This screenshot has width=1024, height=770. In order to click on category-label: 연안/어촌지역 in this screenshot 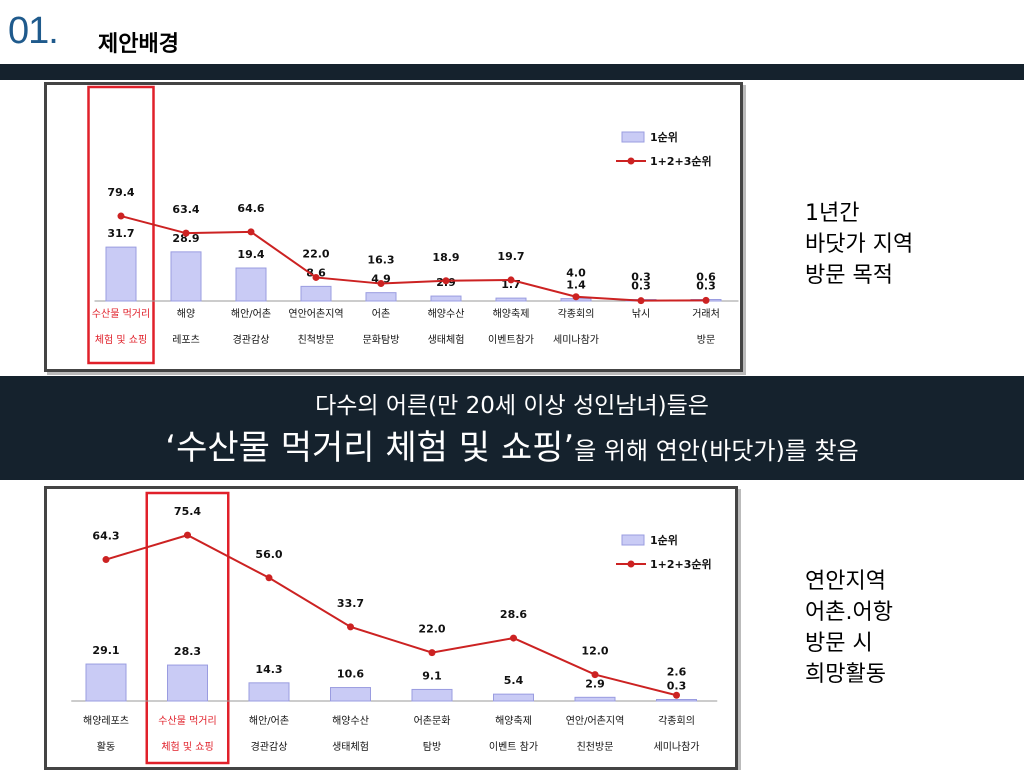, I will do `click(595, 721)`.